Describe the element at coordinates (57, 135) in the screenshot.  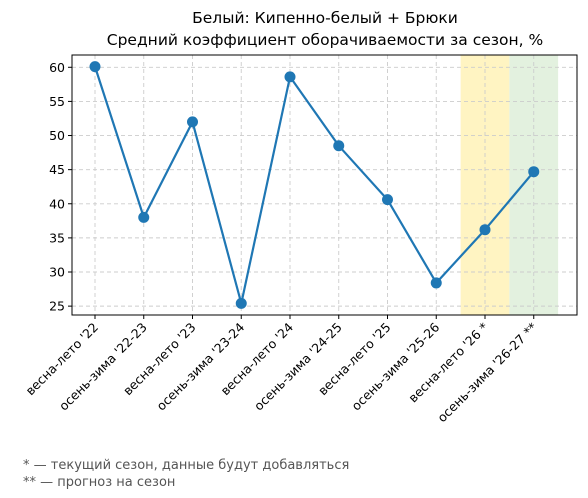
I see `y-tick-label: 50` at that location.